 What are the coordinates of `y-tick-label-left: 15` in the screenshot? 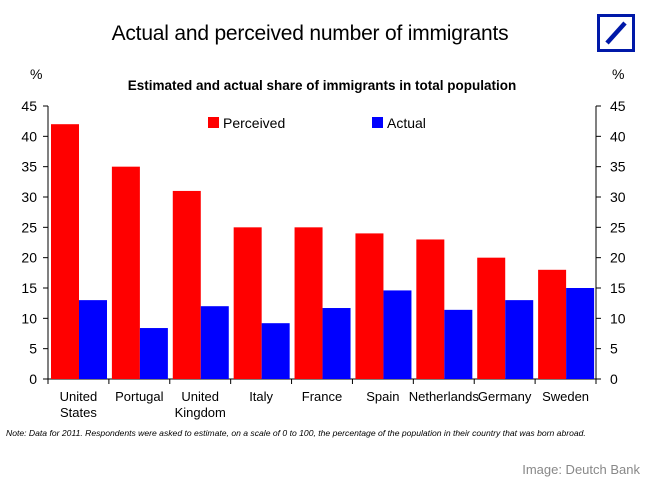 It's located at (29, 288).